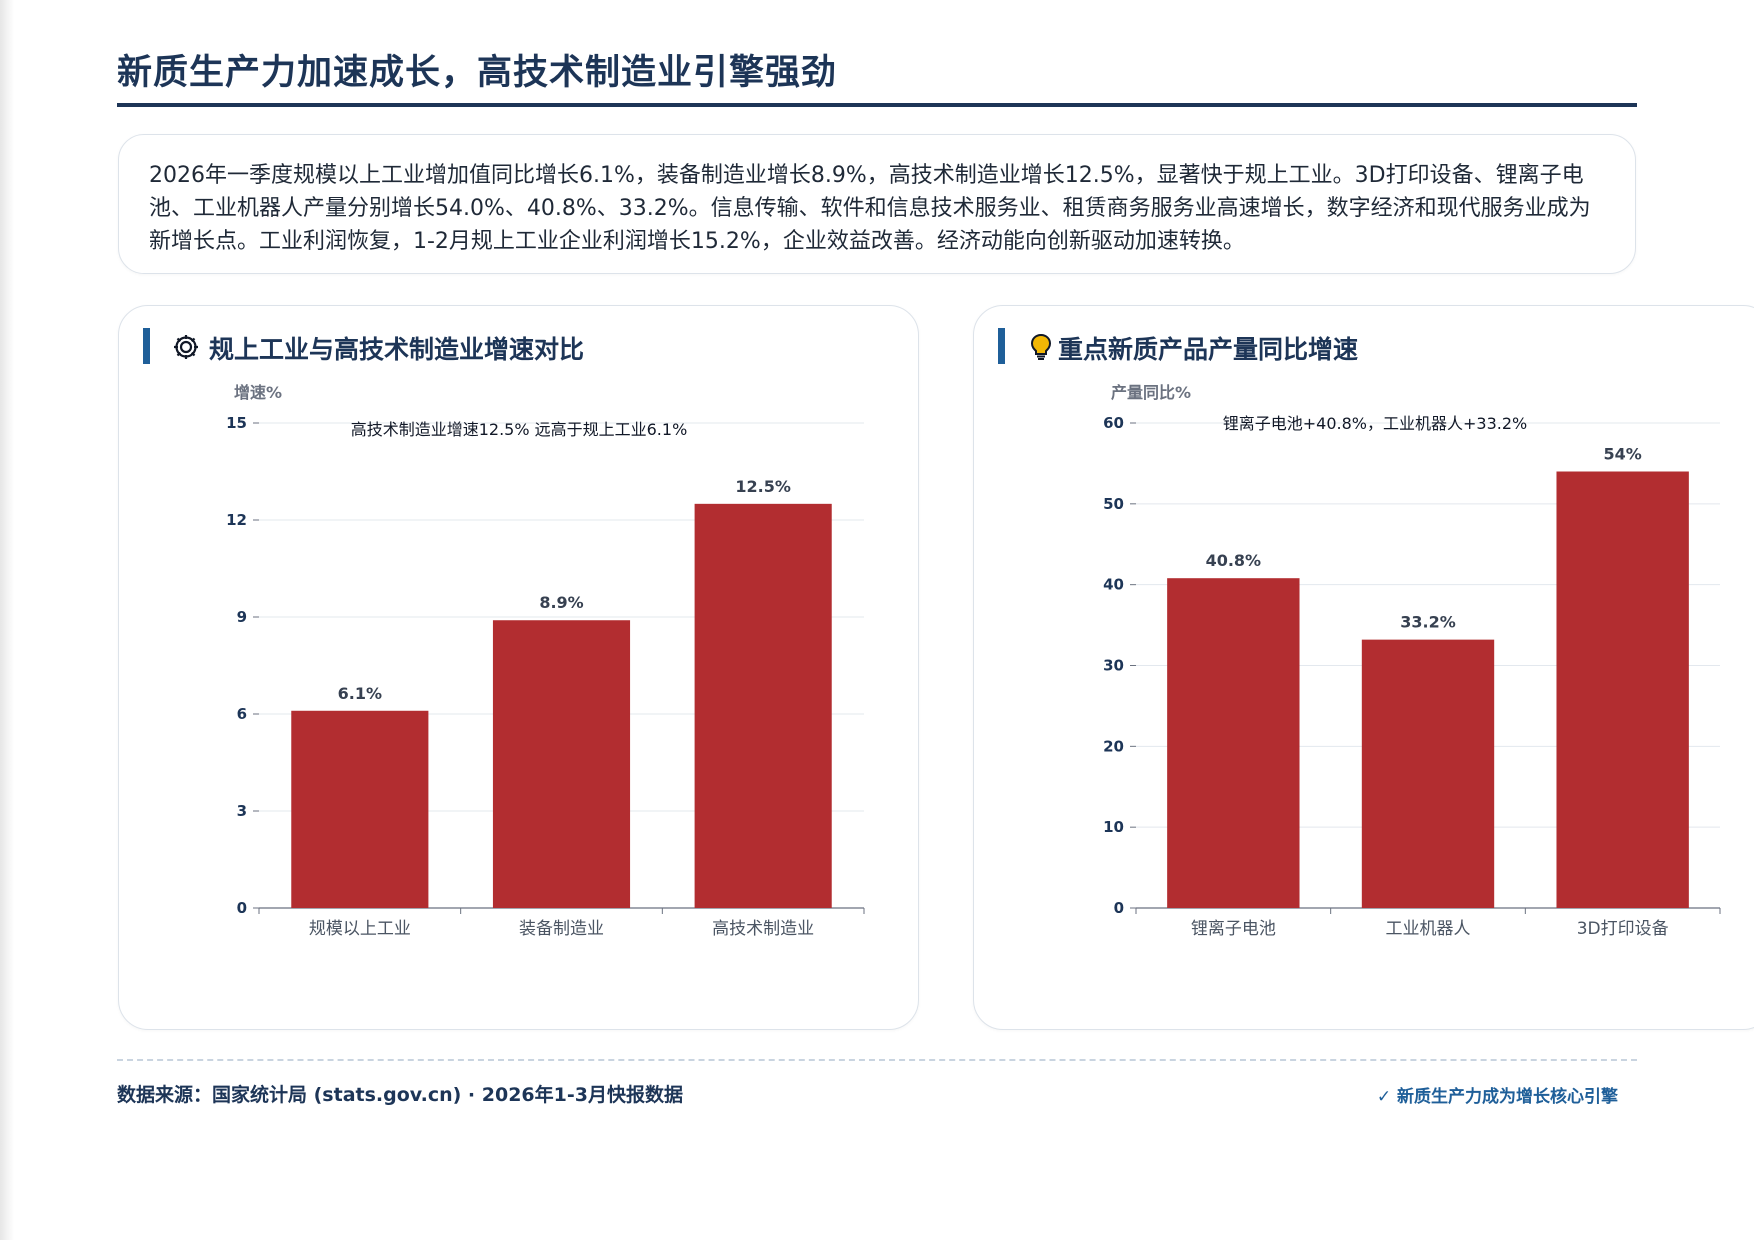  What do you see at coordinates (1375, 423) in the screenshot?
I see `chart-annotation: 锂离子电池+40.8%，工业机器人+33.2%` at bounding box center [1375, 423].